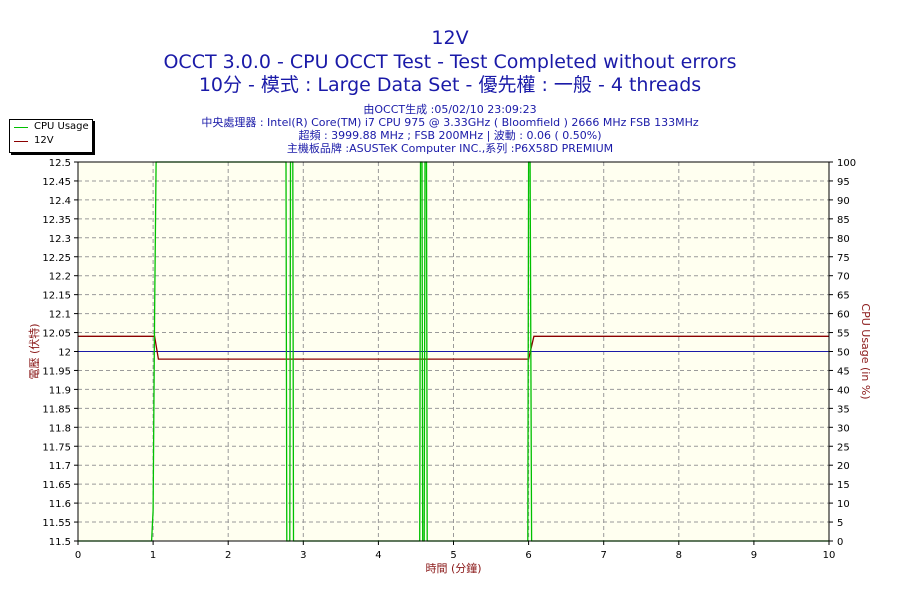  Describe the element at coordinates (679, 555) in the screenshot. I see `x-tick-label: 8` at that location.